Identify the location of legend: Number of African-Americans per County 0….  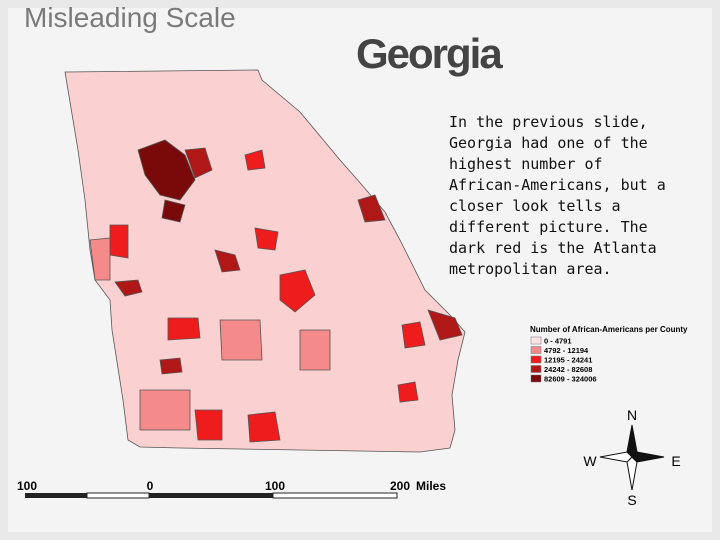
(609, 354).